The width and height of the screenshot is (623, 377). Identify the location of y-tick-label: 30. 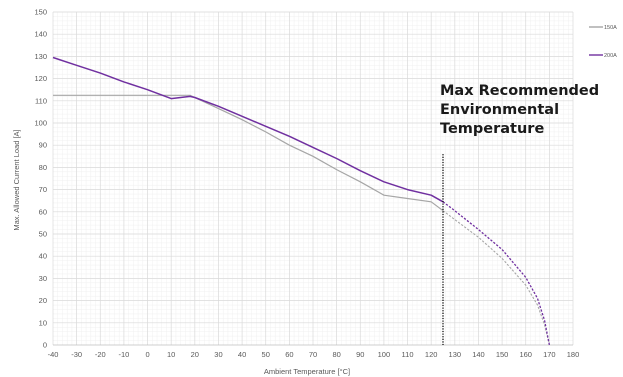
(43, 278).